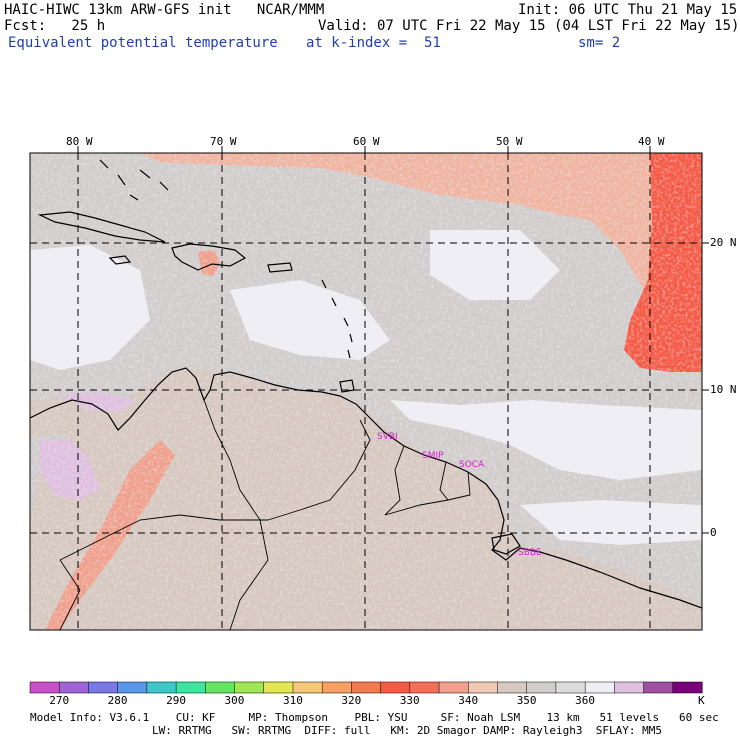 The image size is (740, 740). Describe the element at coordinates (723, 242) in the screenshot. I see `lat-label-20n: 20 N` at that location.